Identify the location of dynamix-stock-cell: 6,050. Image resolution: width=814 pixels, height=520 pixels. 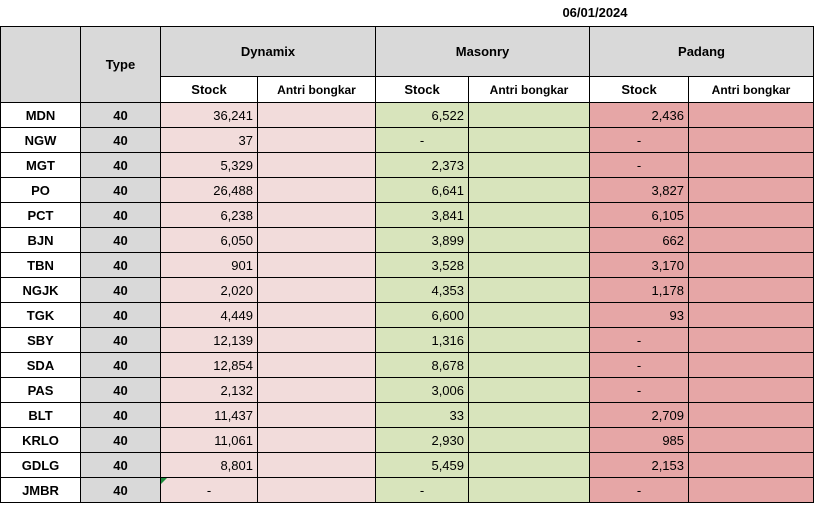
(209, 240).